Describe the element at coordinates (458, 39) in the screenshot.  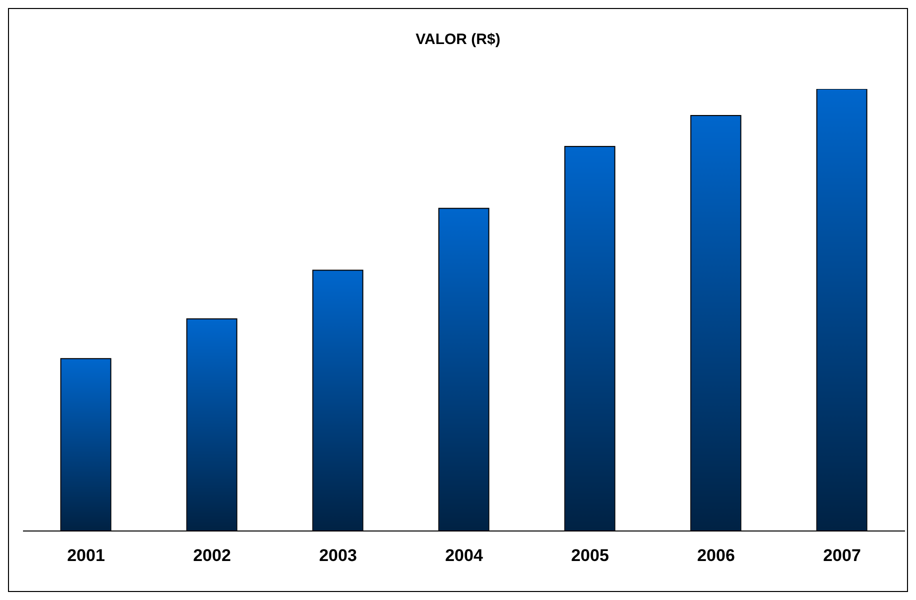
I see `chart-title: VALOR (R$)` at that location.